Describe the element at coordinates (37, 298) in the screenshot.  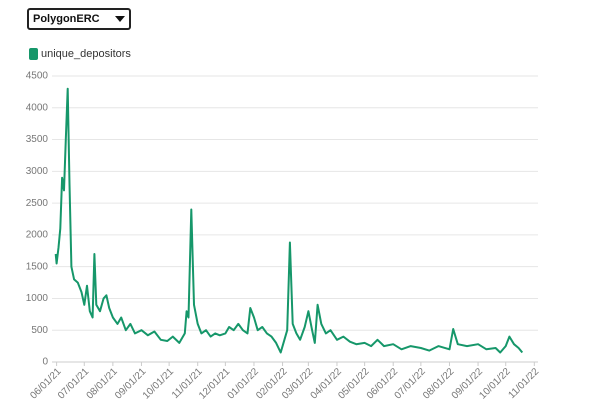
I see `y-tick-label: 1000` at that location.